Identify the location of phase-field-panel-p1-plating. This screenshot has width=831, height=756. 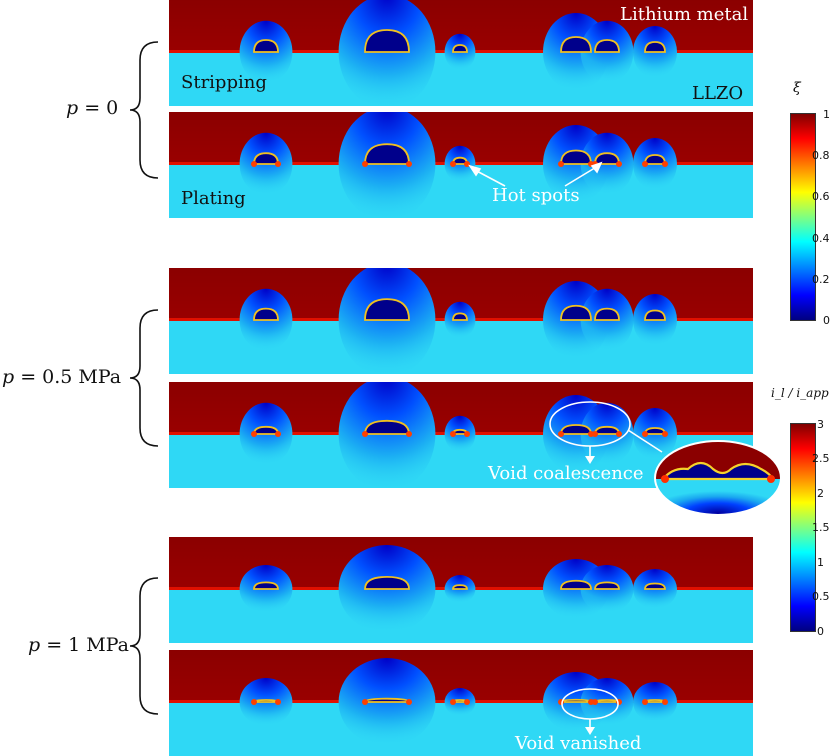
(461, 703).